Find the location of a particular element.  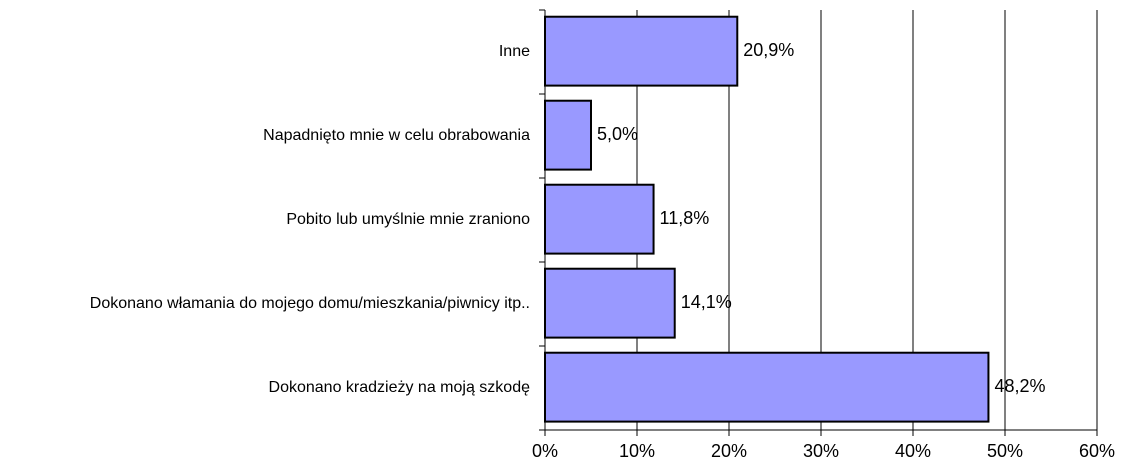

x-tick-label: 20% is located at coordinates (729, 451).